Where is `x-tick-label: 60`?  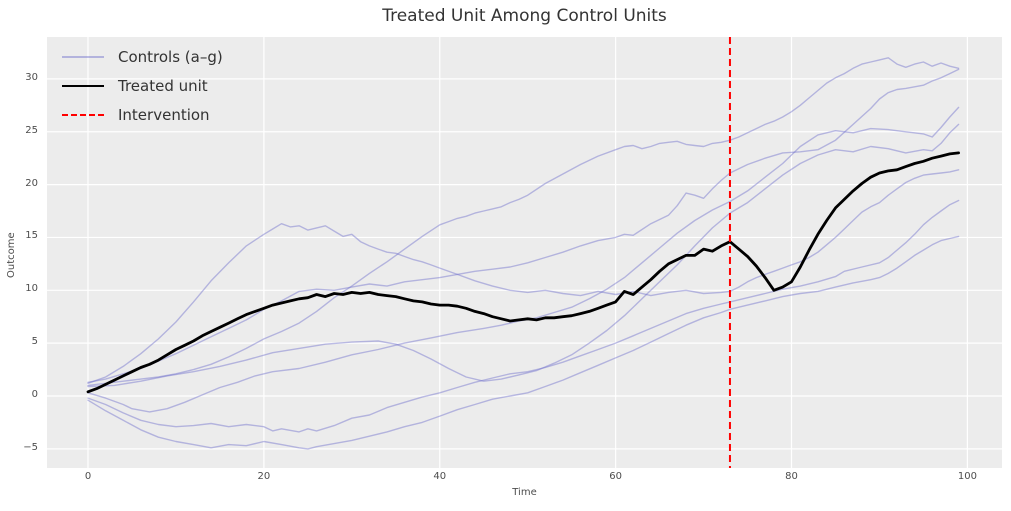
x-tick-label: 60 is located at coordinates (615, 476).